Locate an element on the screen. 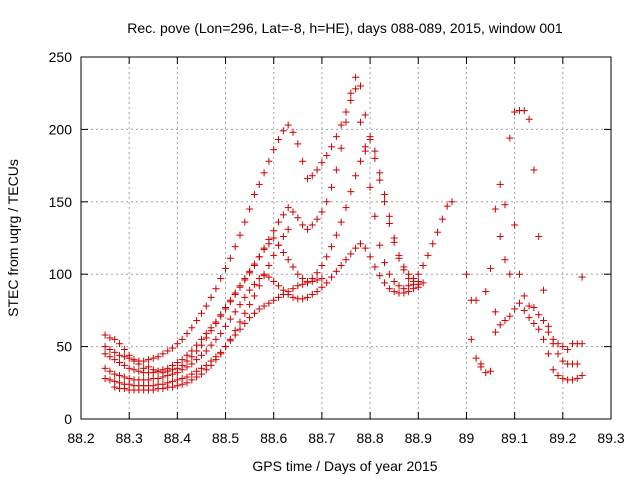 This screenshot has width=640, height=480. x-tick-label: 89.2 is located at coordinates (562, 438).